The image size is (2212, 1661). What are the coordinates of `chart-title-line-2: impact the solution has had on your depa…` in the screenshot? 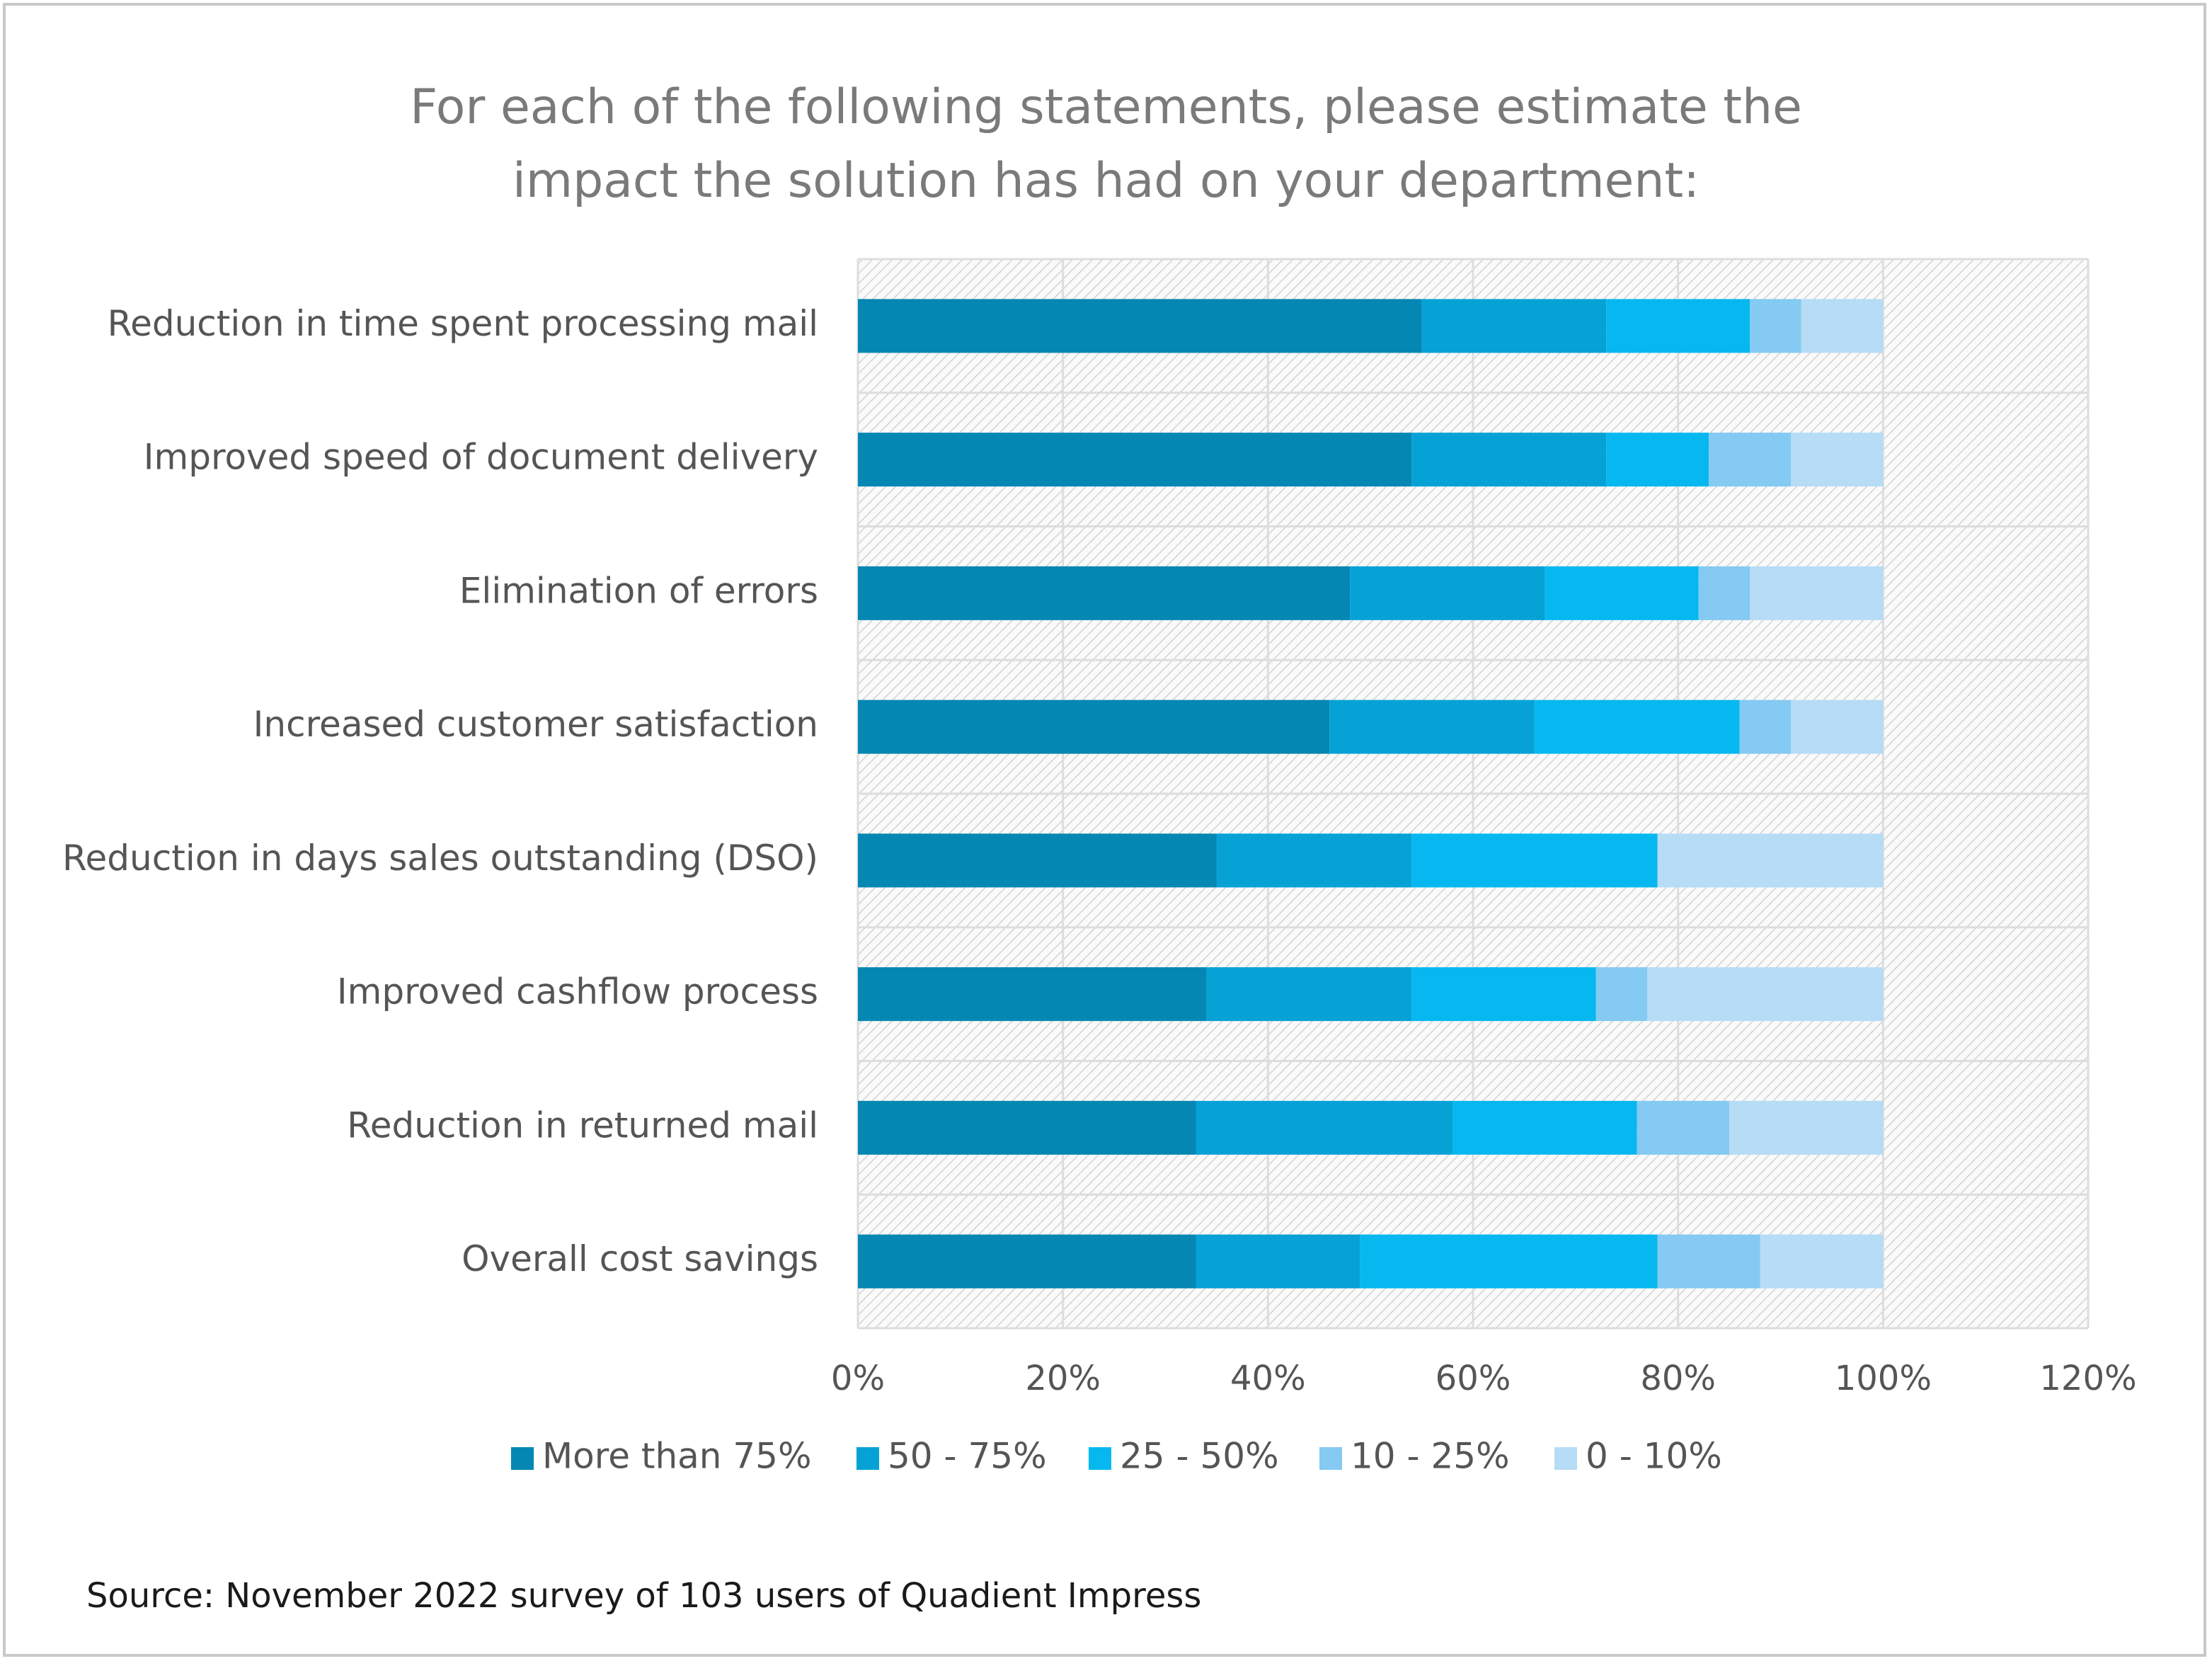 It's located at (1106, 181).